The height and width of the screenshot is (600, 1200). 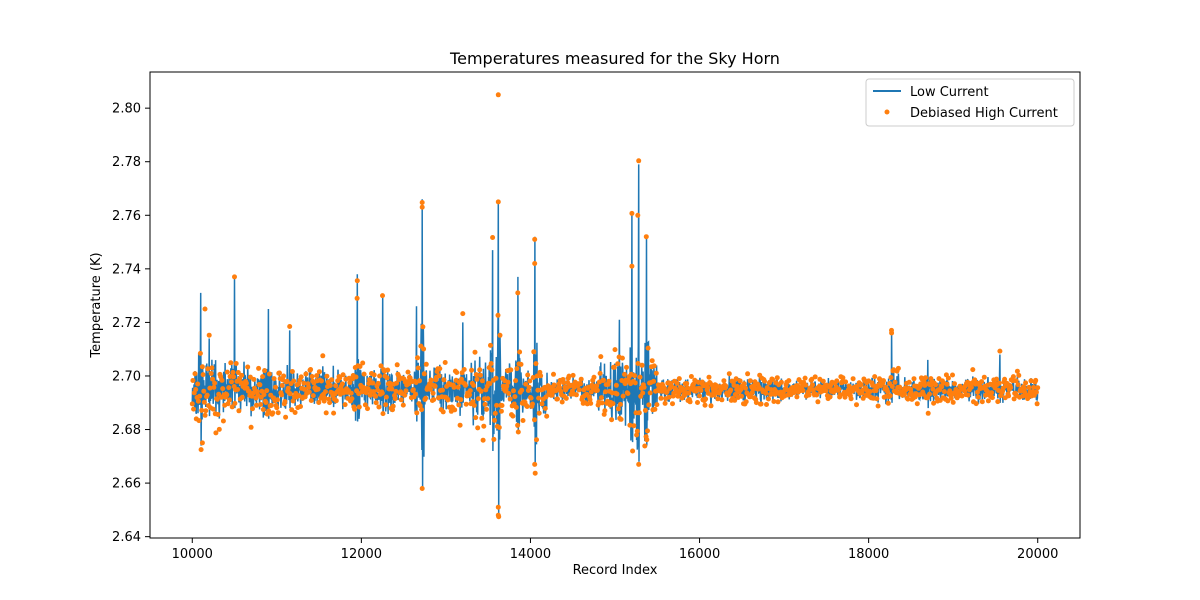 What do you see at coordinates (126, 269) in the screenshot?
I see `y-tick-label: 2.74` at bounding box center [126, 269].